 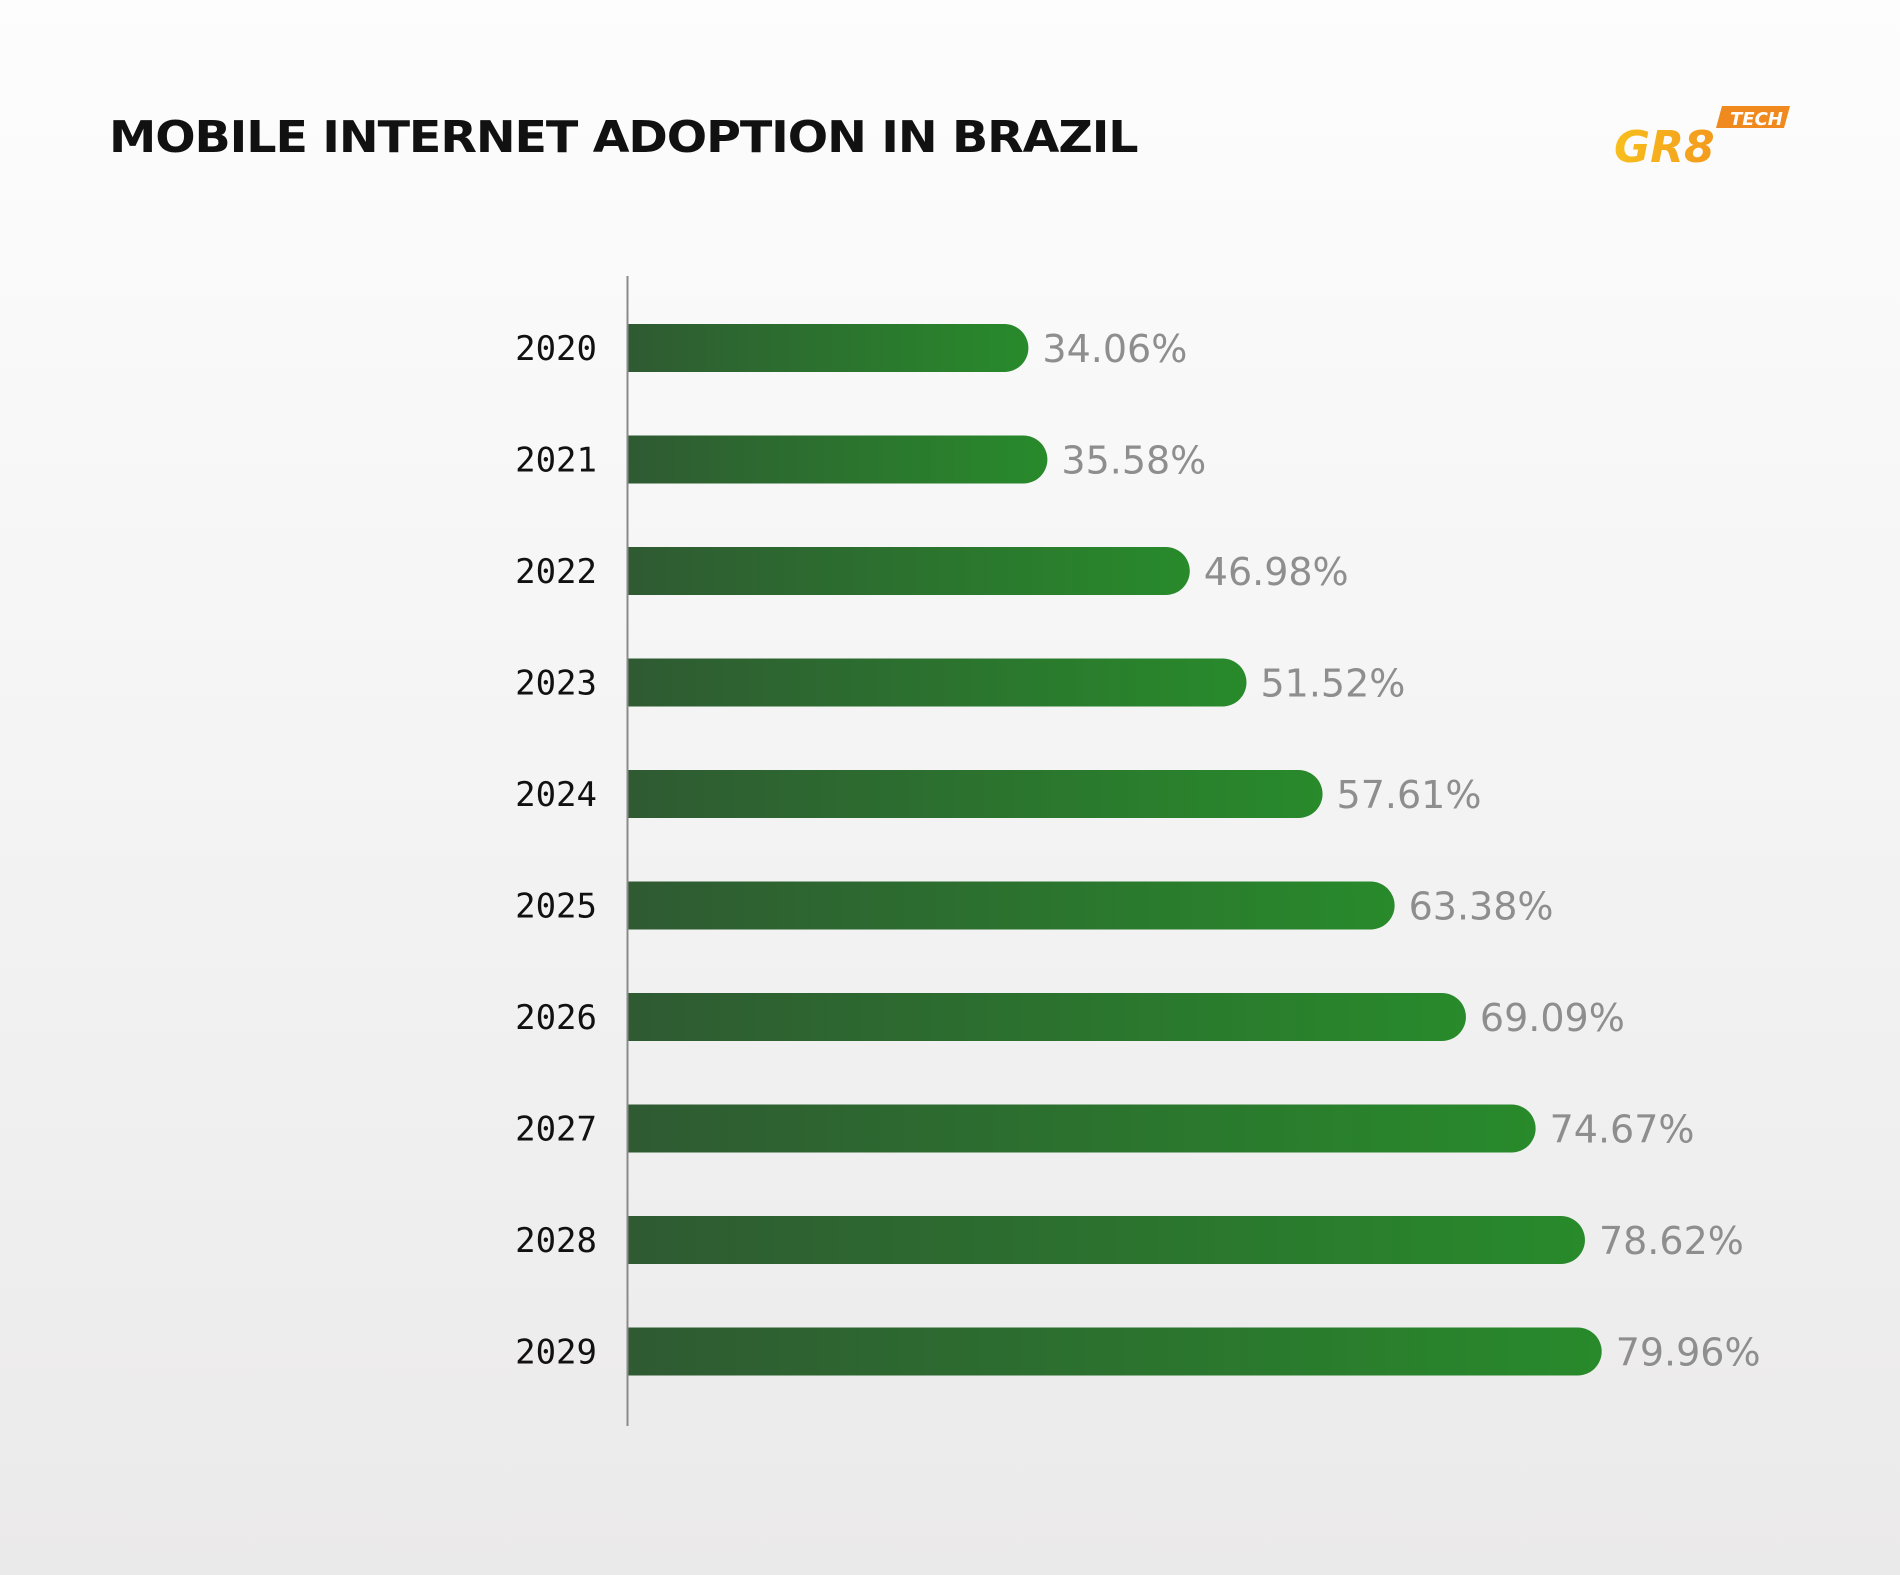 What do you see at coordinates (556, 572) in the screenshot?
I see `year-label: 2022` at bounding box center [556, 572].